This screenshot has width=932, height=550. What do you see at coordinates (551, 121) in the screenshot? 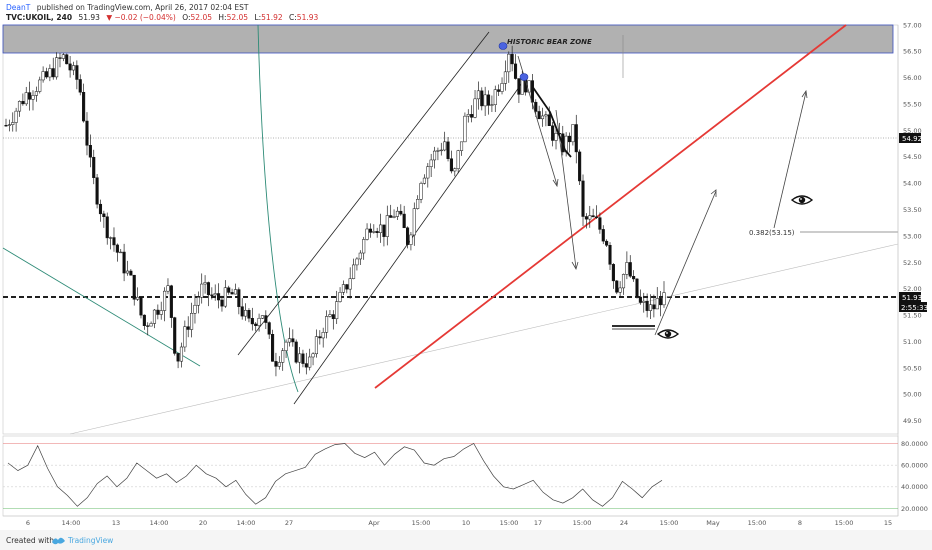
I see `drawn-zigzag` at bounding box center [551, 121].